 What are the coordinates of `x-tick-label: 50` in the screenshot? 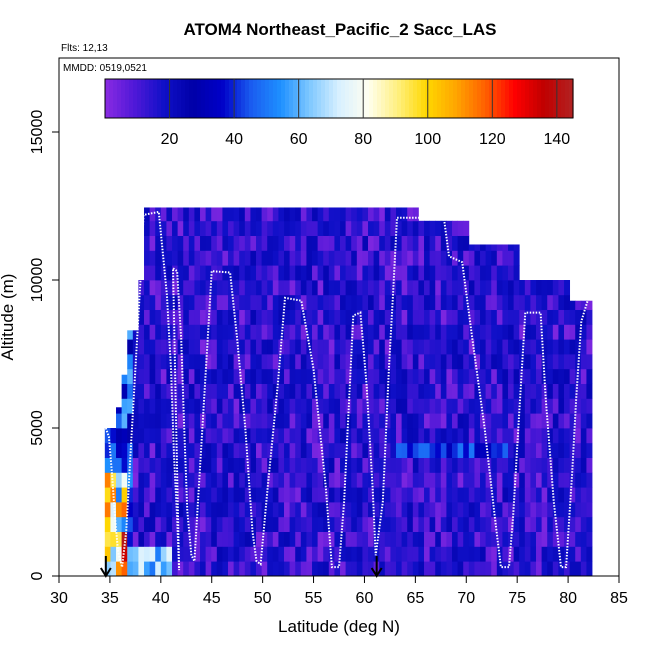 It's located at (263, 598).